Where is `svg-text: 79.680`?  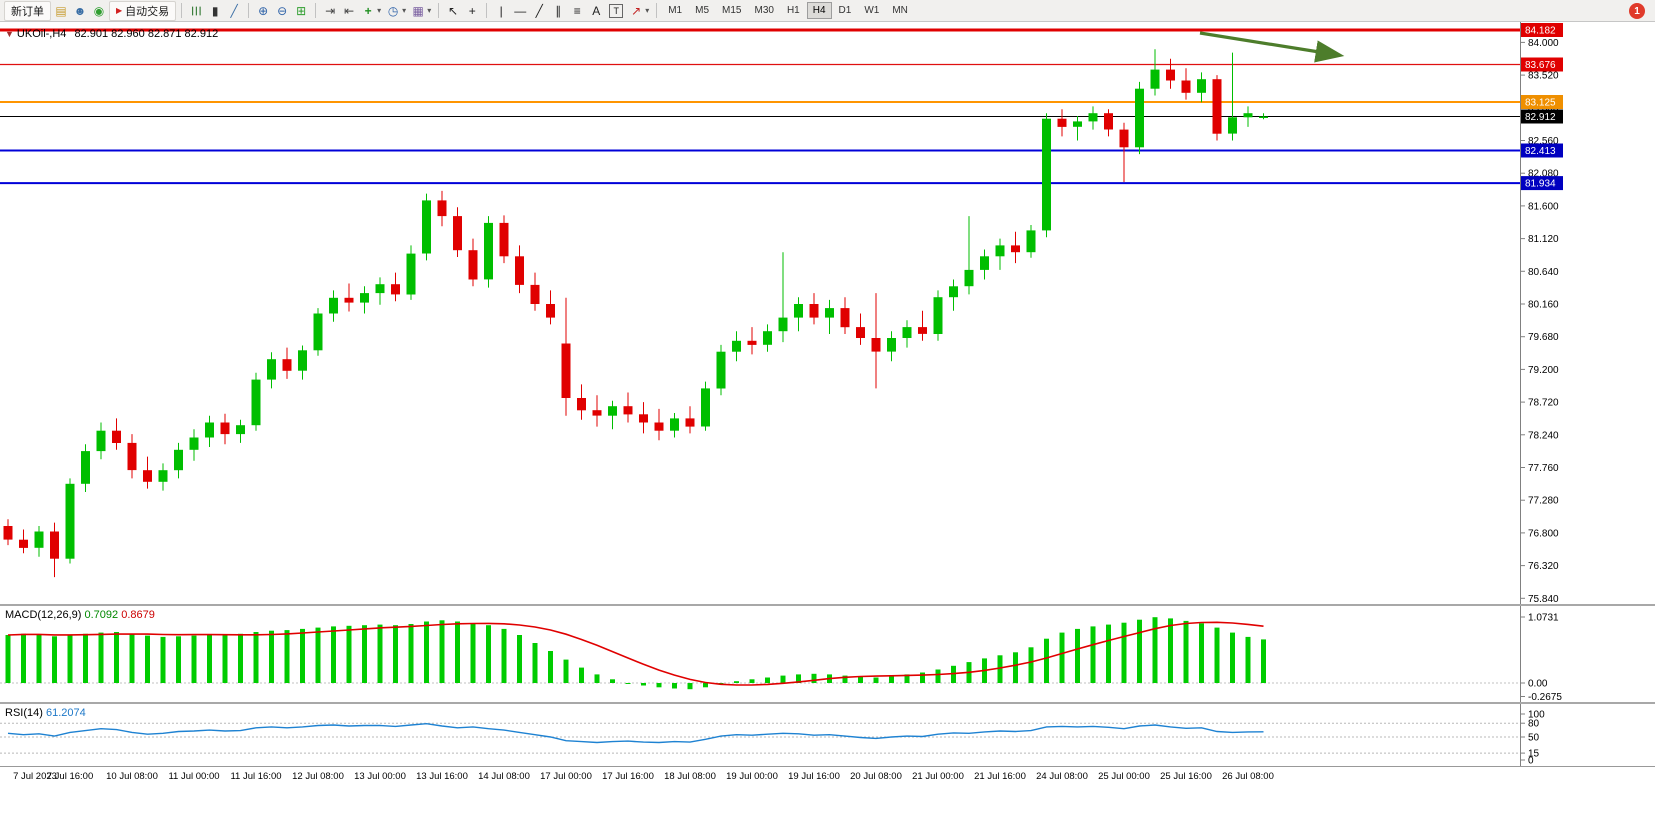
svg-text: 79.680 is located at coordinates (1543, 337).